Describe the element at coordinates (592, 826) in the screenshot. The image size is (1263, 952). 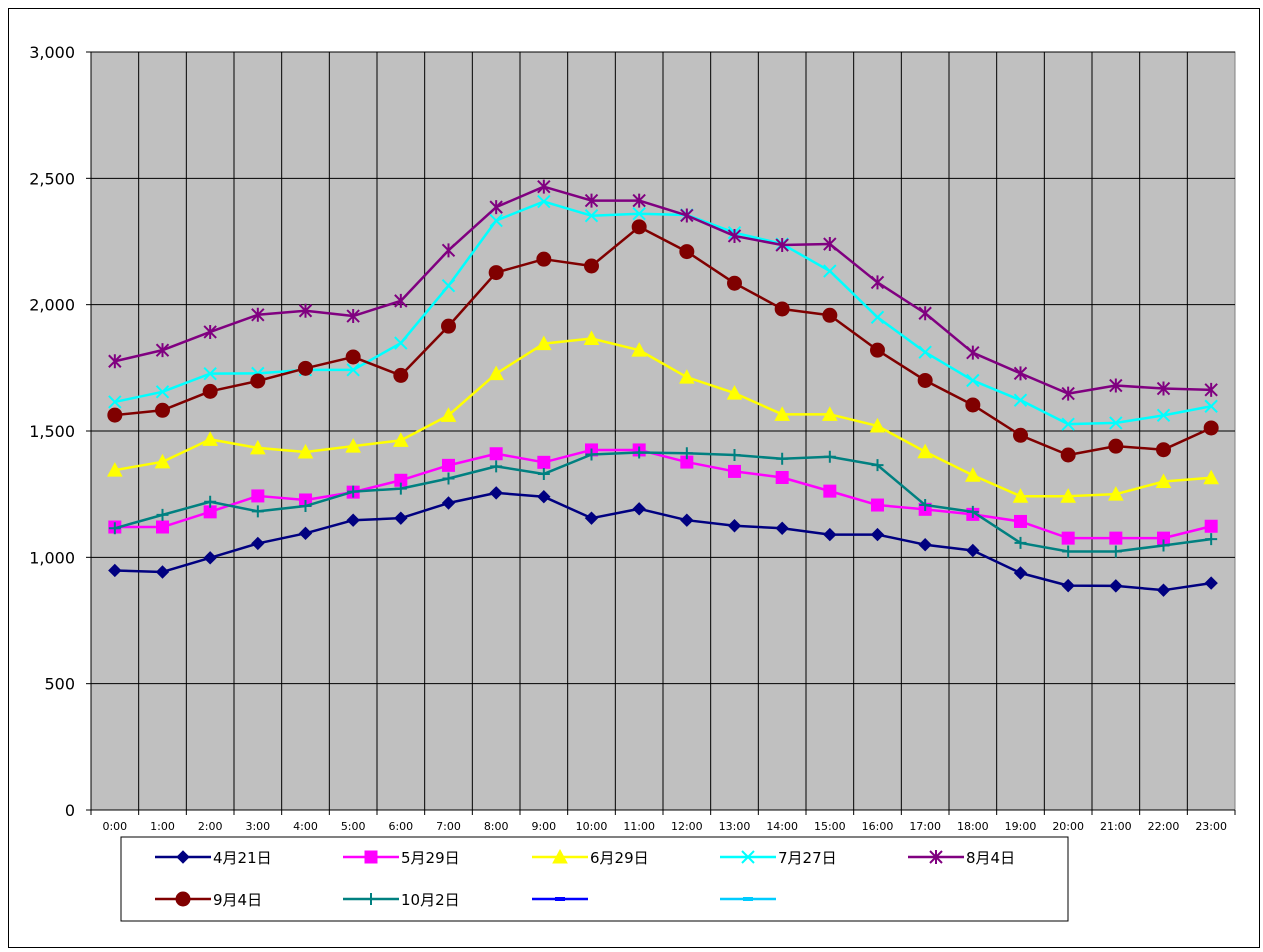
I see `x-tick-label: 10:00` at that location.